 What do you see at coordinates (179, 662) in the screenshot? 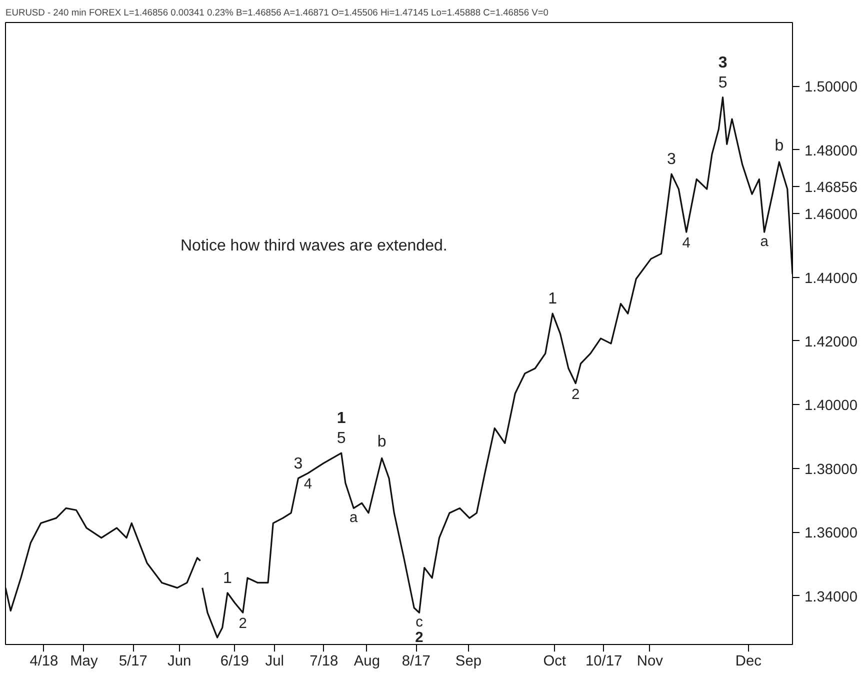
I see `x-tick-label: Jun` at bounding box center [179, 662].